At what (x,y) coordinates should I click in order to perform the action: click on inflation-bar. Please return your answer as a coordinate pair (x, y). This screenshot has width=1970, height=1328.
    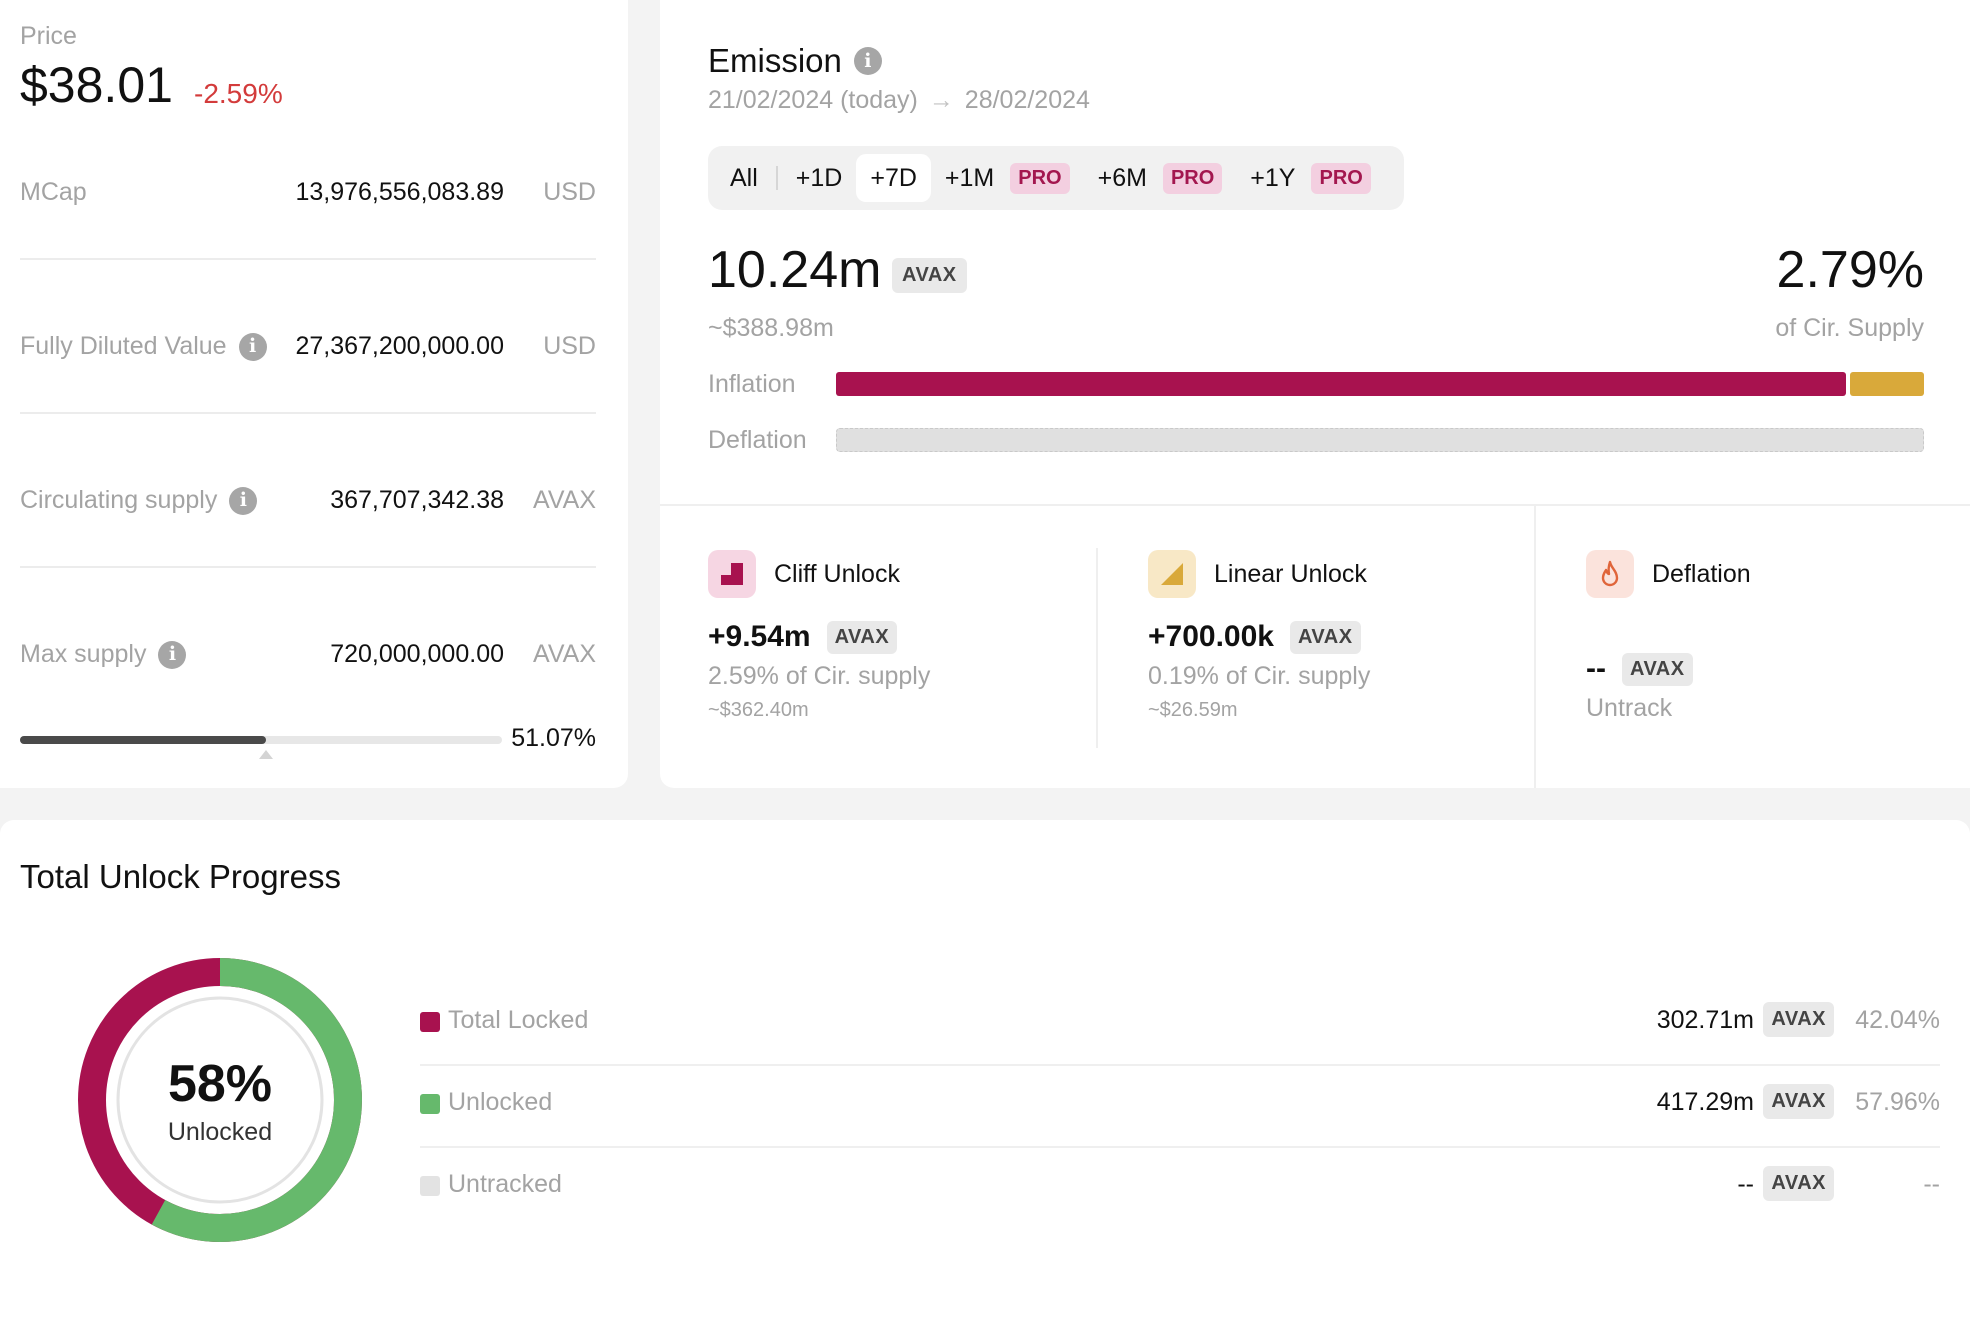
    Looking at the image, I should click on (1380, 384).